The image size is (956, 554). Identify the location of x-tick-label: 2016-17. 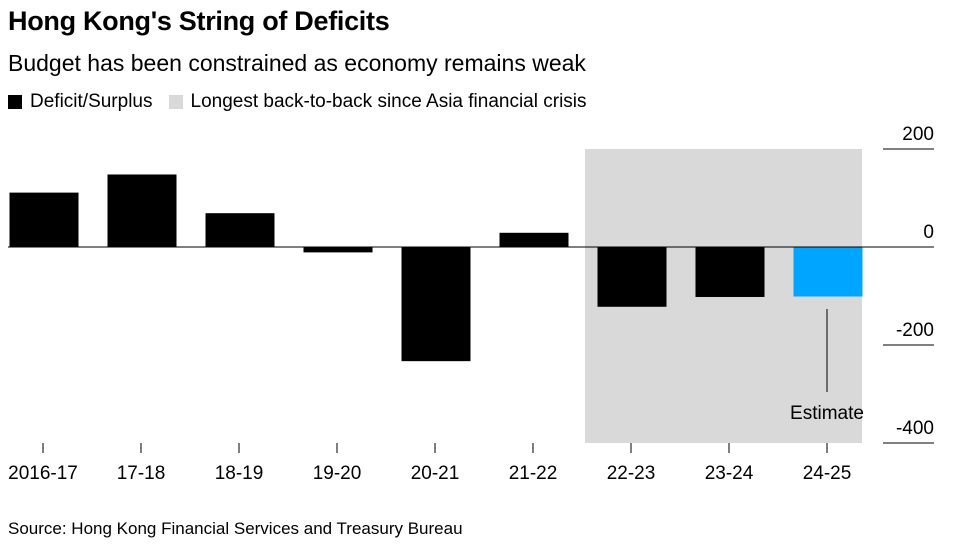
(43, 473).